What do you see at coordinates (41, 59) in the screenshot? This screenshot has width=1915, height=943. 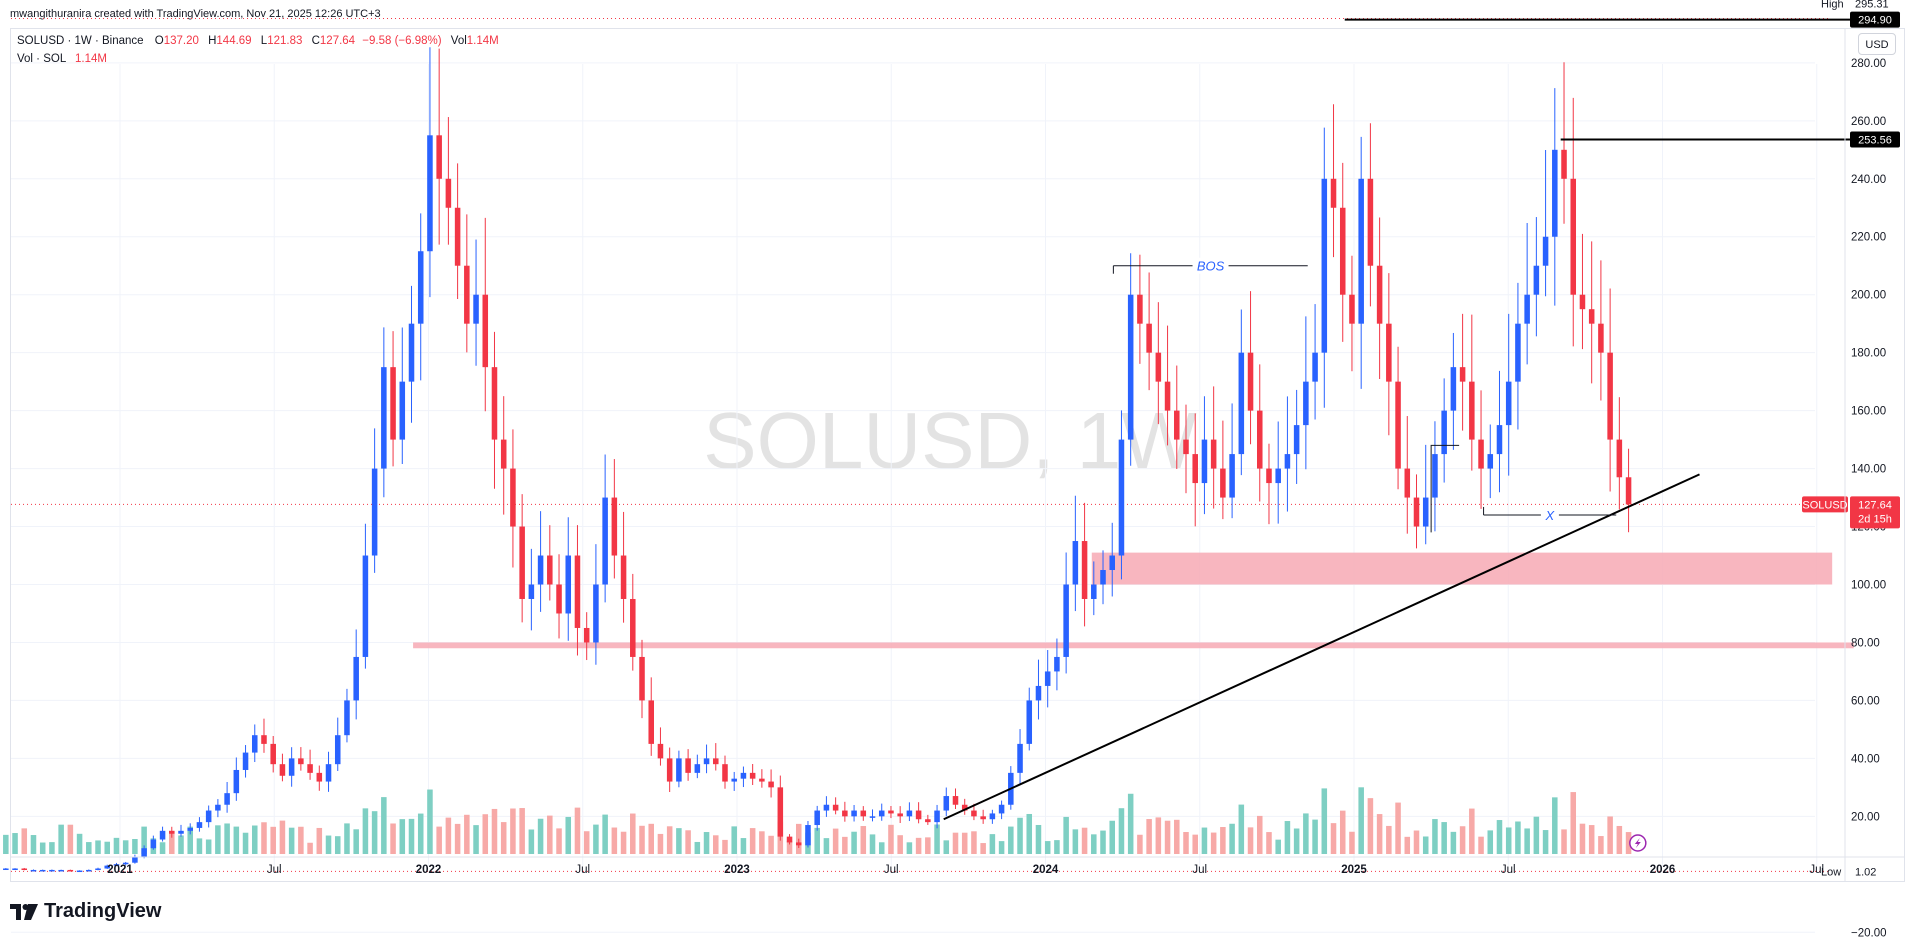 I see `volume-legend-label: Vol · SOL` at bounding box center [41, 59].